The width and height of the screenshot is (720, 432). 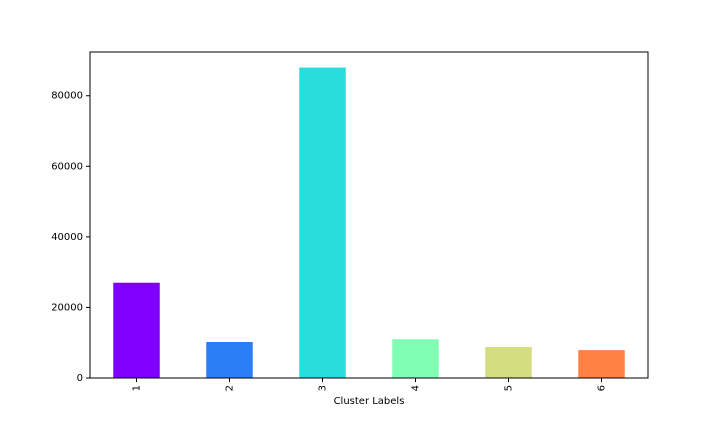 What do you see at coordinates (509, 388) in the screenshot?
I see `x-tick-label-5: 5` at bounding box center [509, 388].